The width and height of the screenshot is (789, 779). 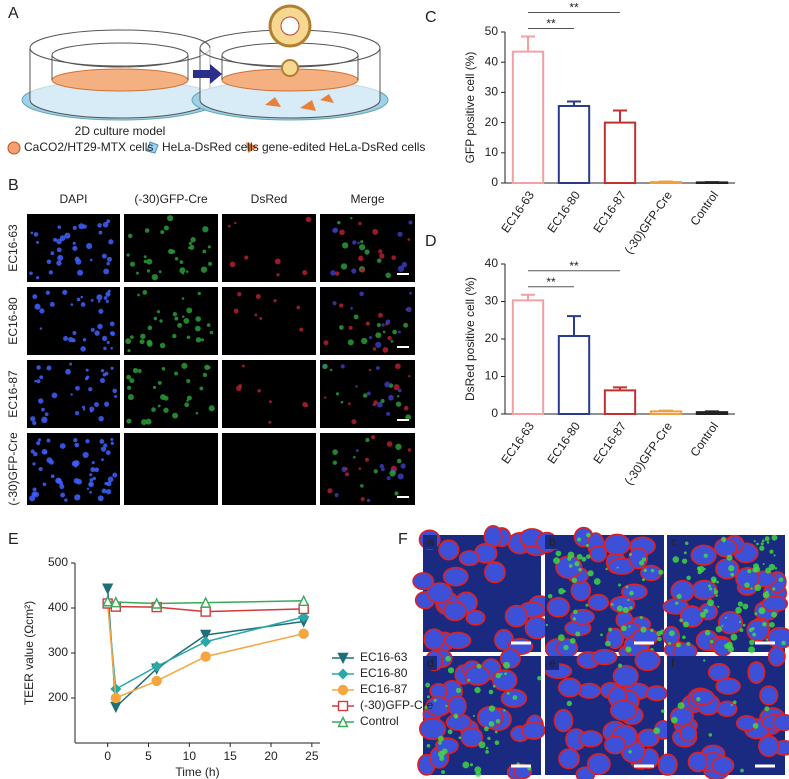 I want to click on micrograph, so click(x=269, y=394).